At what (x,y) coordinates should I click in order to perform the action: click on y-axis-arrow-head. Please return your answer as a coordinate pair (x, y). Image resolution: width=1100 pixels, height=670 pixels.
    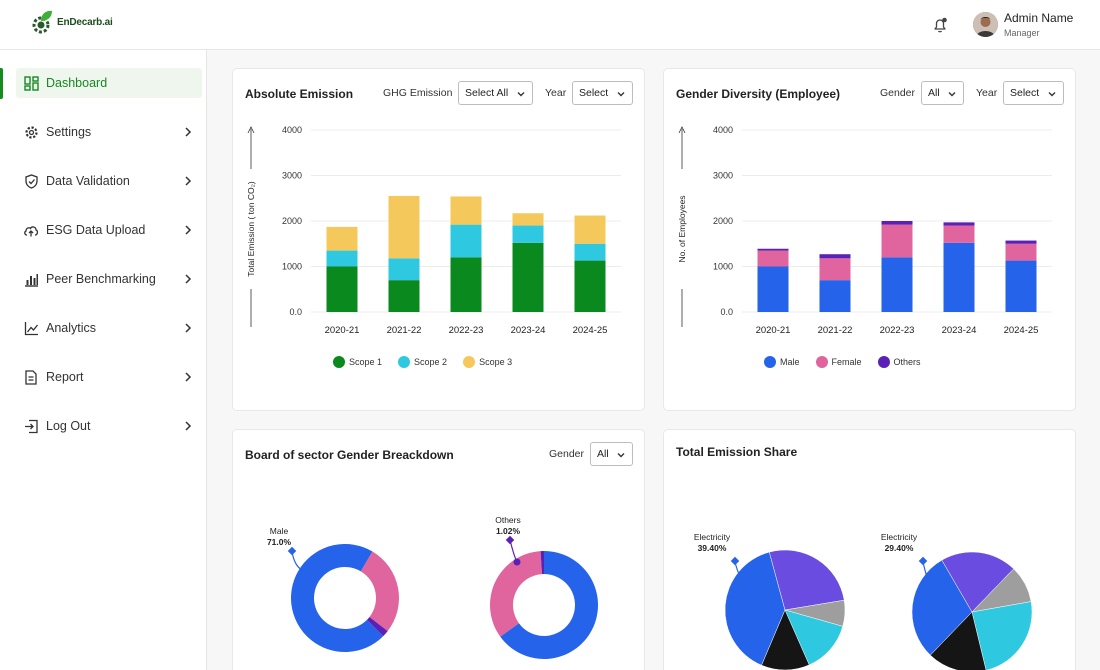
    Looking at the image, I should click on (251, 130).